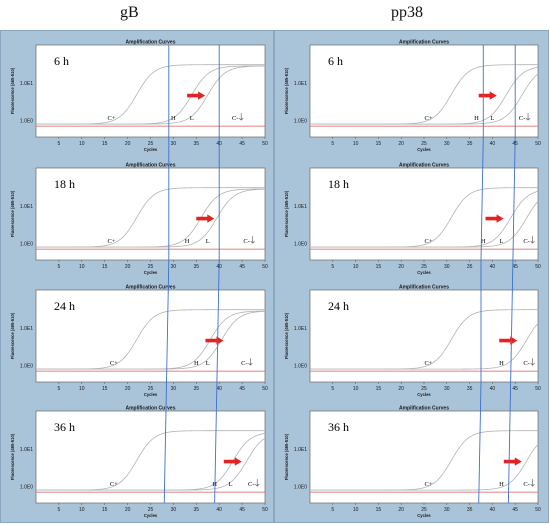 The width and height of the screenshot is (550, 525). What do you see at coordinates (64, 306) in the screenshot?
I see `time-label: 24 h` at bounding box center [64, 306].